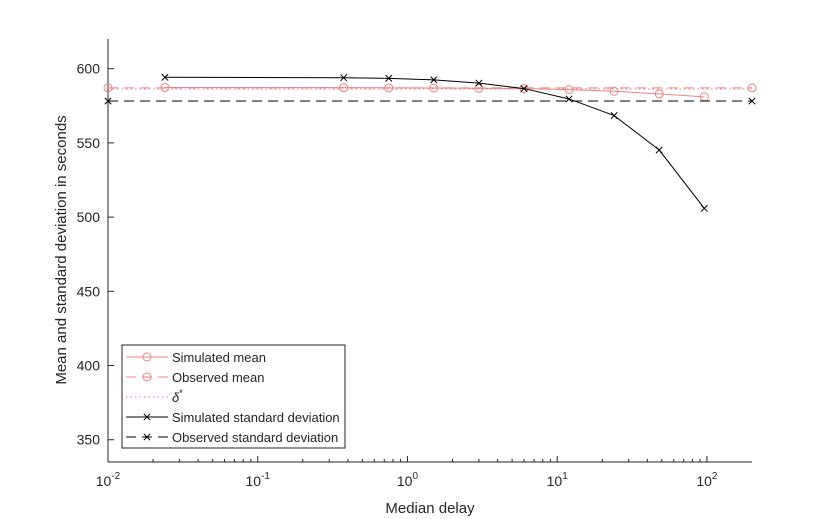  Describe the element at coordinates (430, 508) in the screenshot. I see `x-axis-label: Median delay` at that location.